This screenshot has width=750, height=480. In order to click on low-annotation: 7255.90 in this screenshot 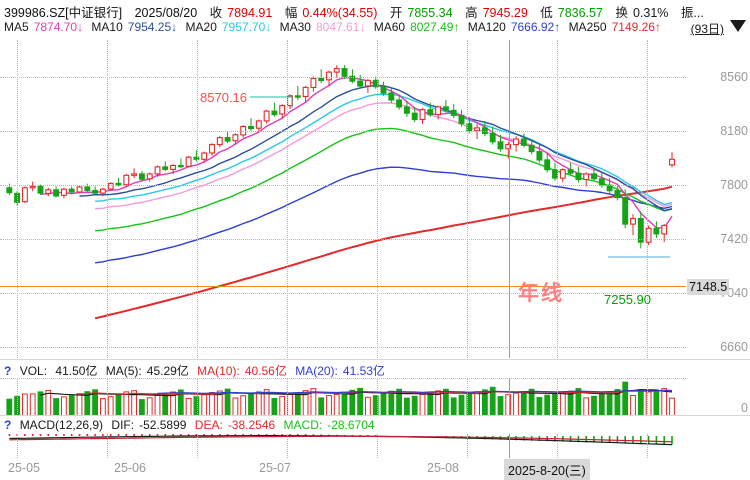, I will do `click(627, 299)`.